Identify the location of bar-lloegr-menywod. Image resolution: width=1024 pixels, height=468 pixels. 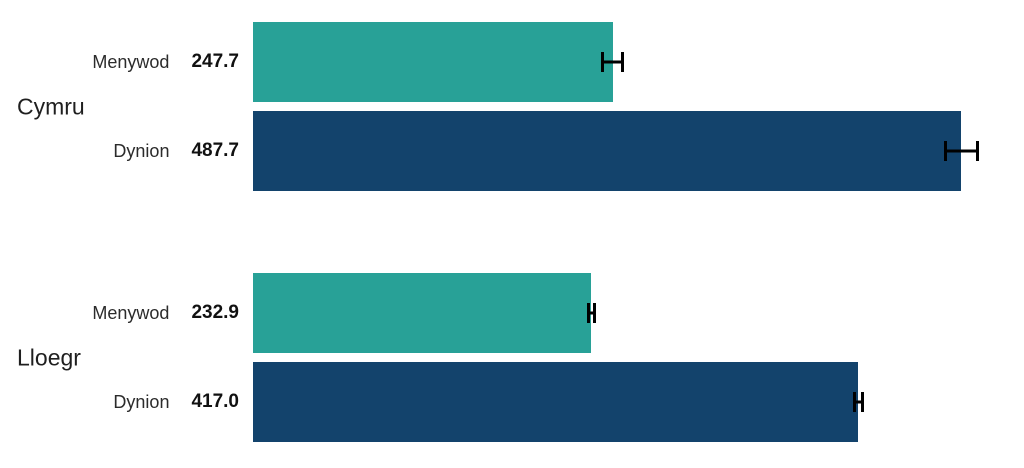
(422, 313).